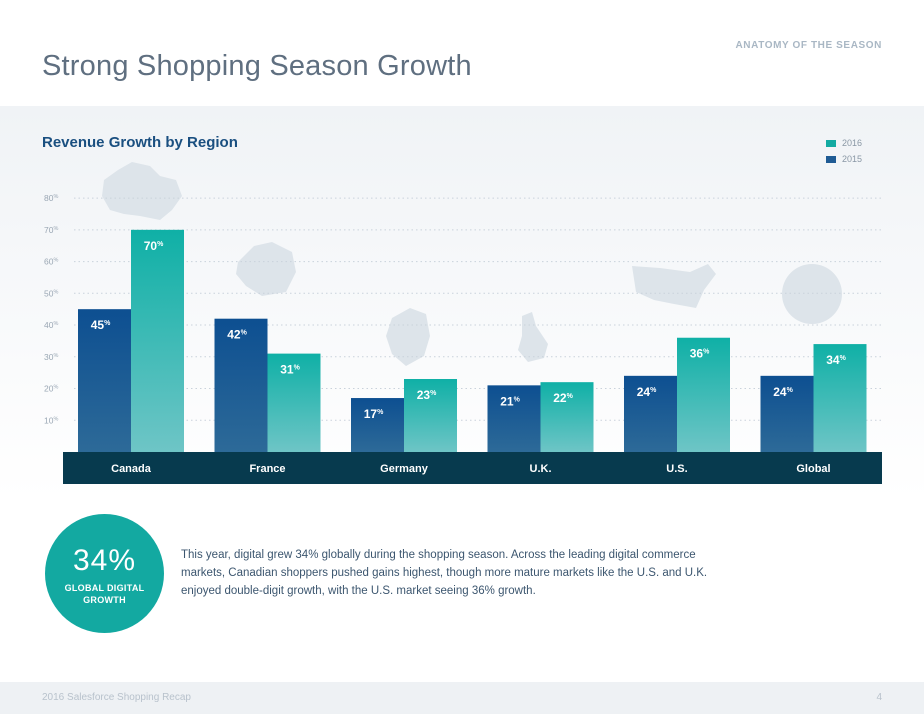 The height and width of the screenshot is (714, 924). Describe the element at coordinates (808, 45) in the screenshot. I see `section-kicker: ANATOMY OF THE SEASON` at that location.